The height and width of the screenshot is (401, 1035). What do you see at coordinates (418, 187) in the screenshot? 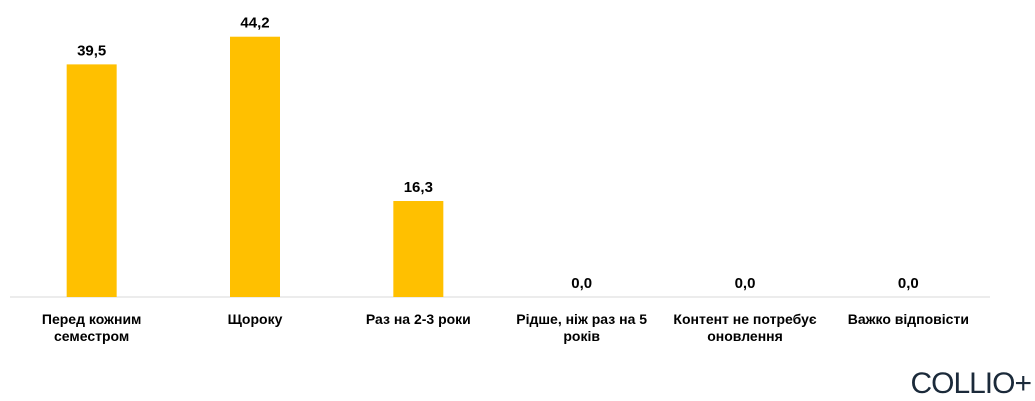
I see `value-label: 16,3` at bounding box center [418, 187].